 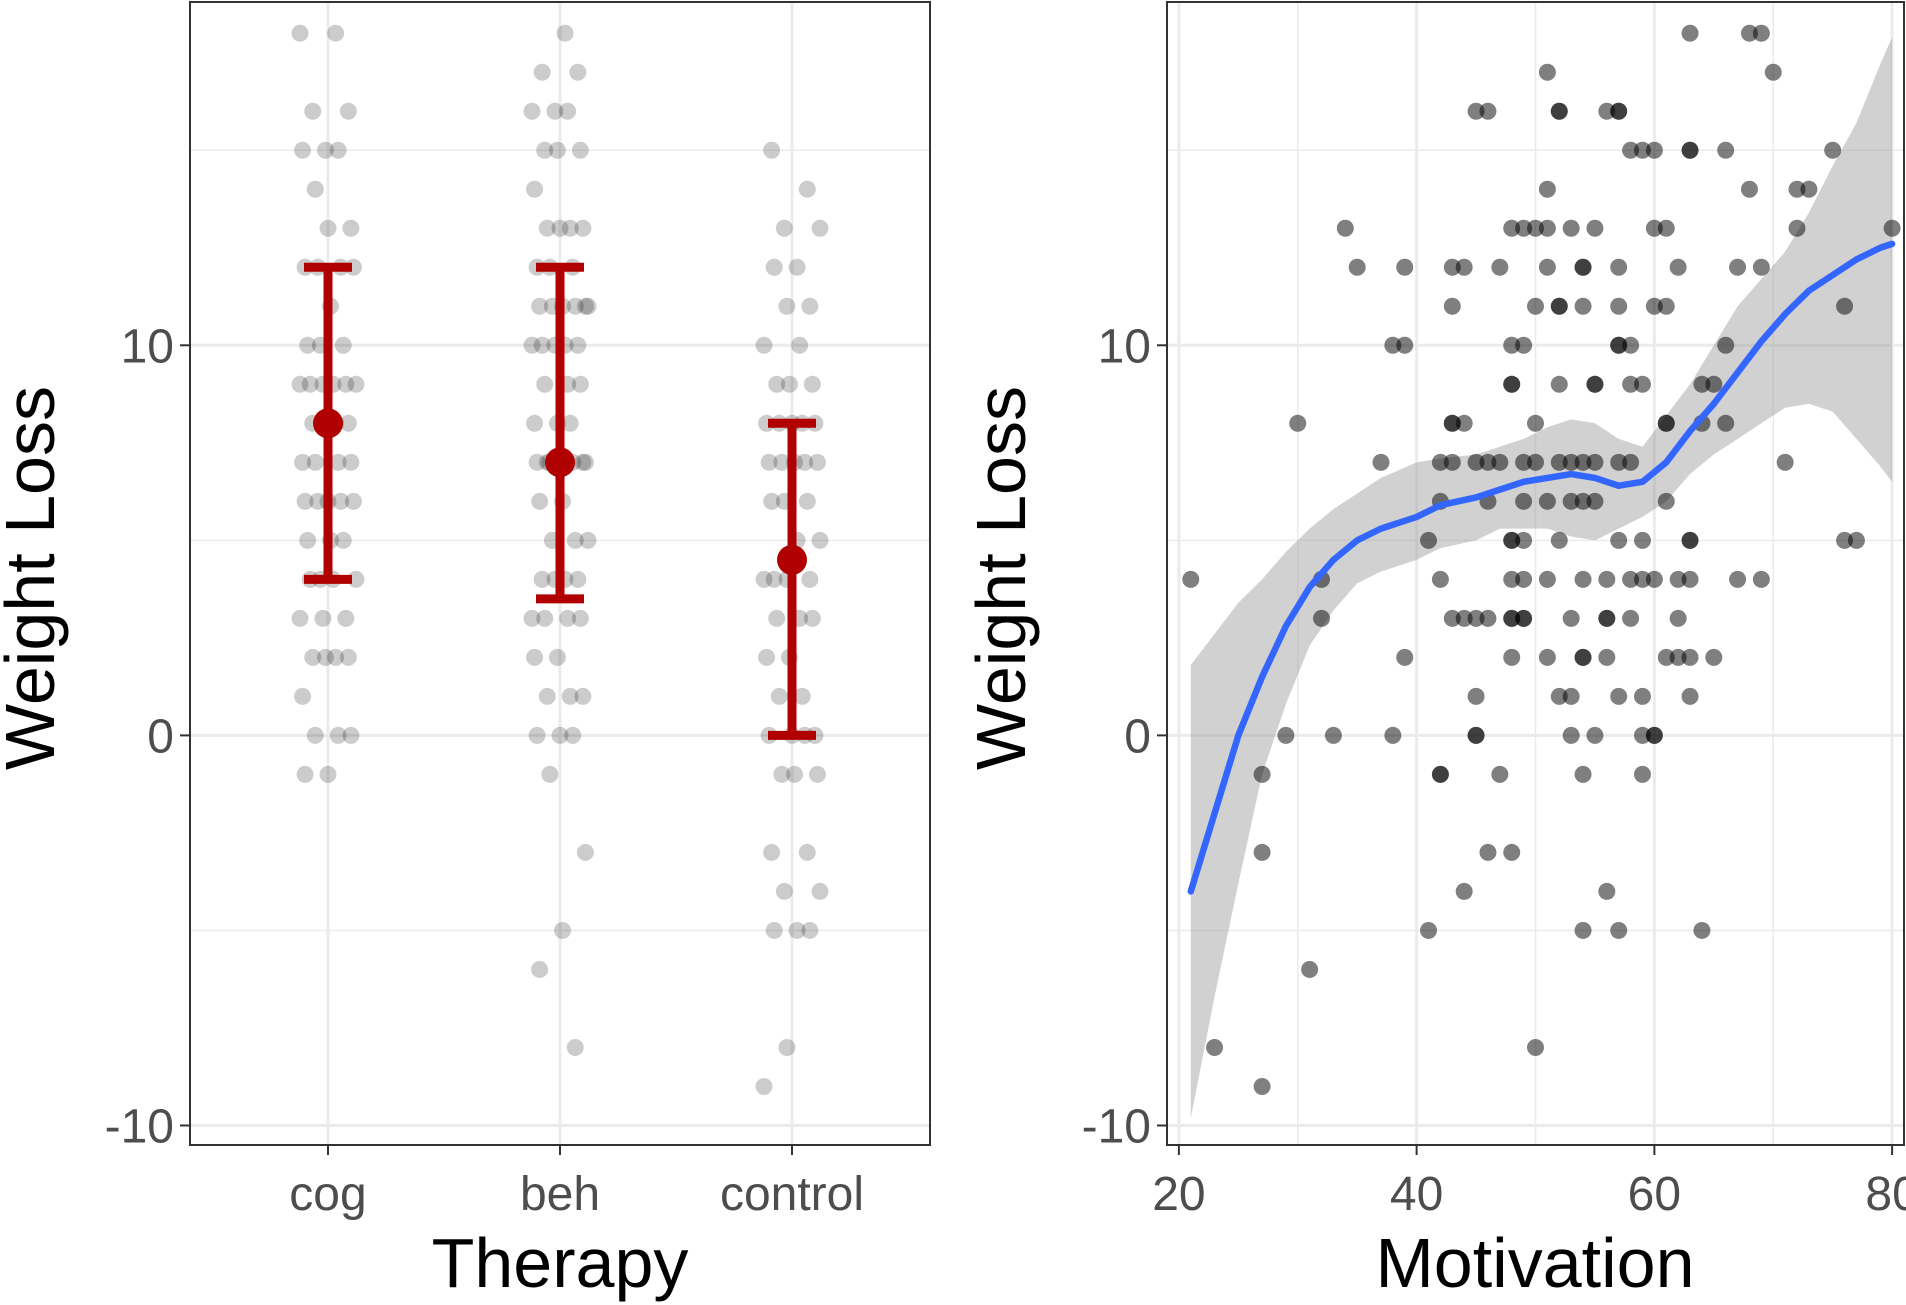 I want to click on left-y-tick-label: -10, so click(x=139, y=1126).